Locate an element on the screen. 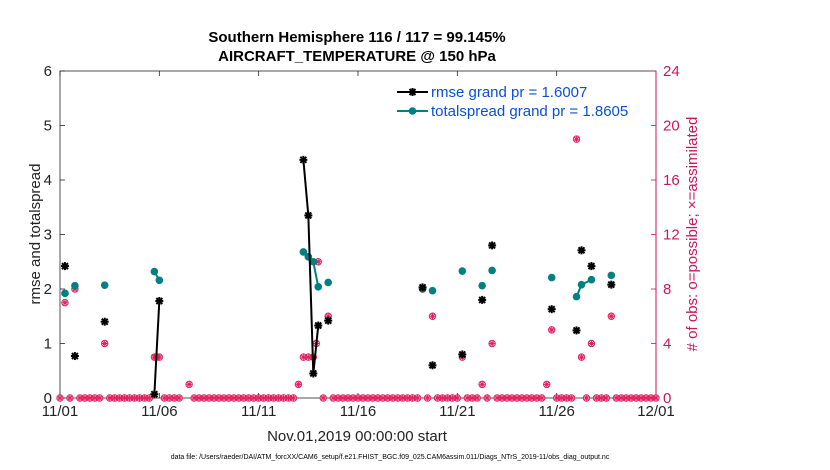  x-tick-label: 11/16 is located at coordinates (358, 411).